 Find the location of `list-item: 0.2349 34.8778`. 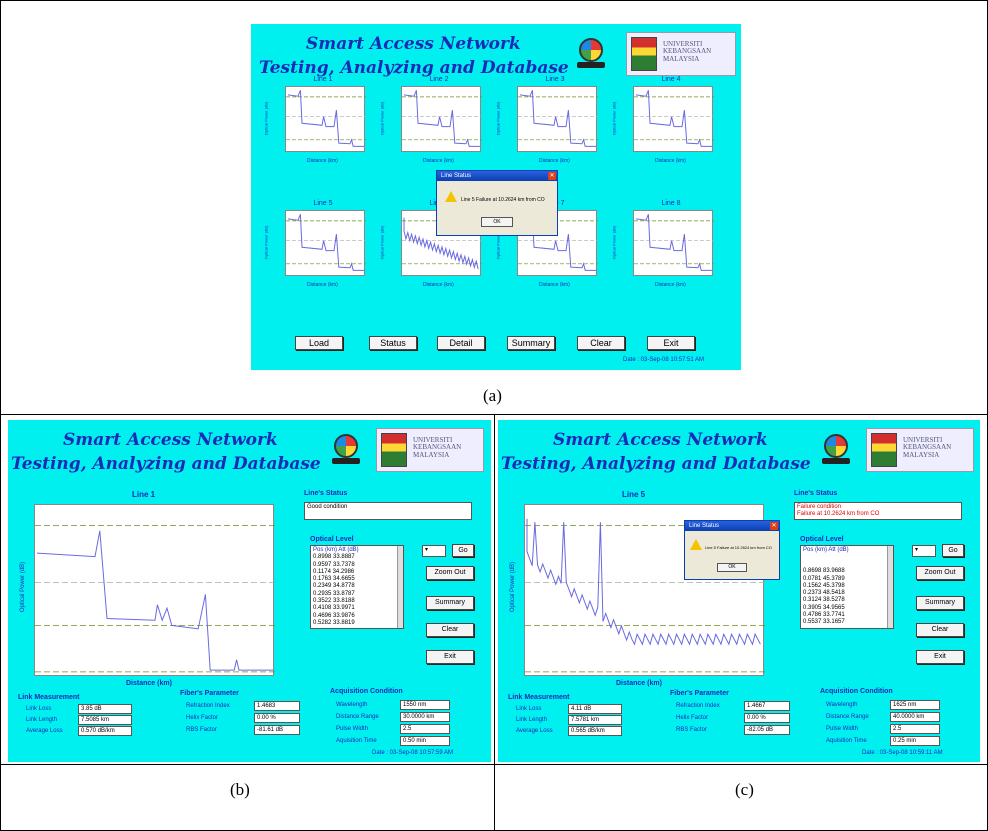

list-item: 0.2349 34.8778 is located at coordinates (334, 586).